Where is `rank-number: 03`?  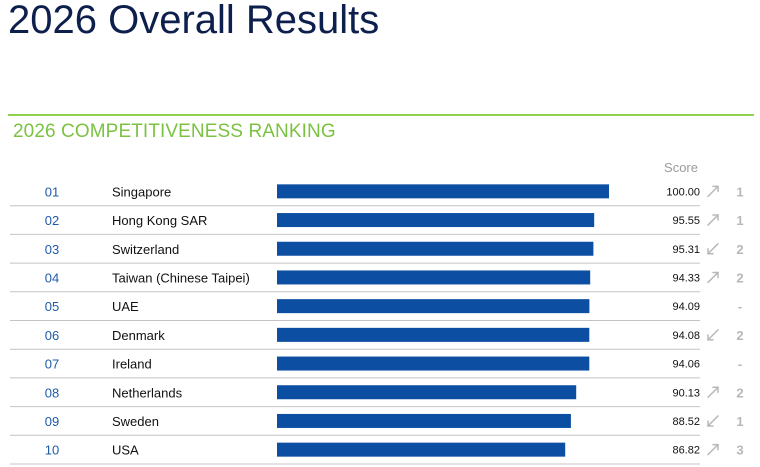
rank-number: 03 is located at coordinates (52, 249).